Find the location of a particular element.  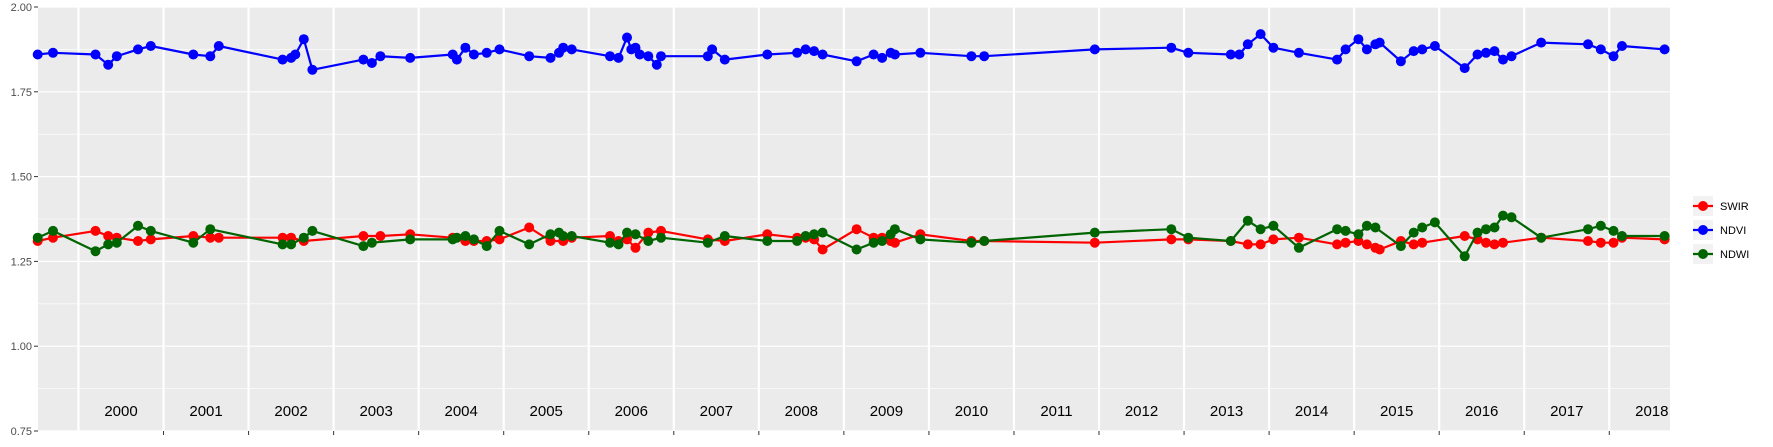

legend-item-swir: SWIR is located at coordinates (1721, 206).